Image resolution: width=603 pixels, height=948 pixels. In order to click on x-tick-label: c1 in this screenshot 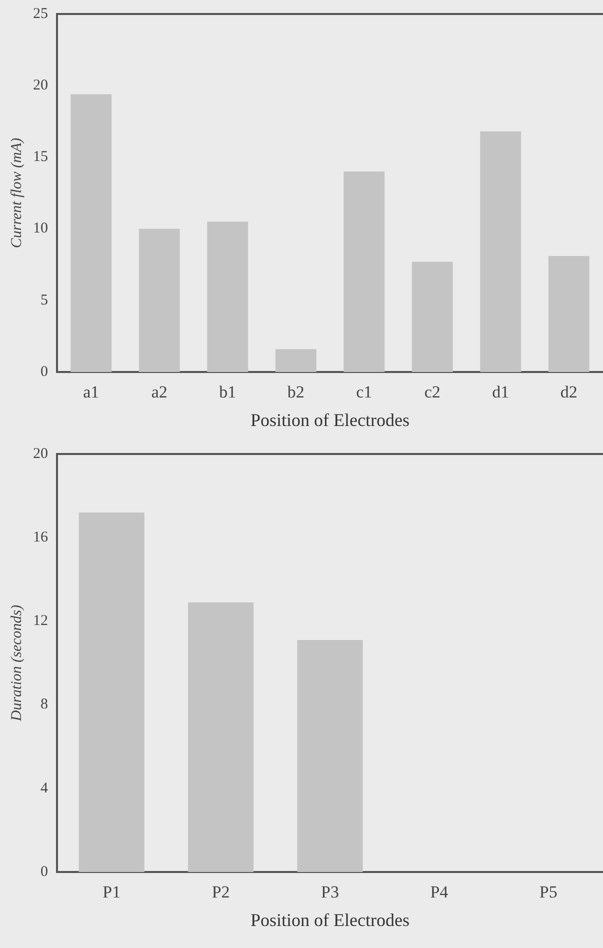, I will do `click(364, 392)`.